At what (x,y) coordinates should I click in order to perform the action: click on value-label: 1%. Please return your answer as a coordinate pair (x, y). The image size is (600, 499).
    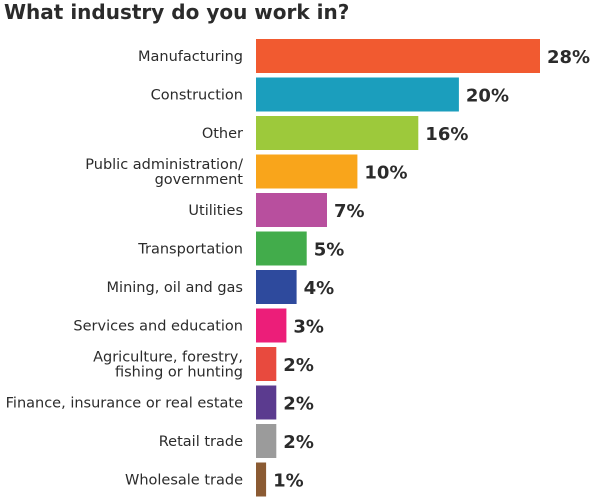
    Looking at the image, I should click on (288, 481).